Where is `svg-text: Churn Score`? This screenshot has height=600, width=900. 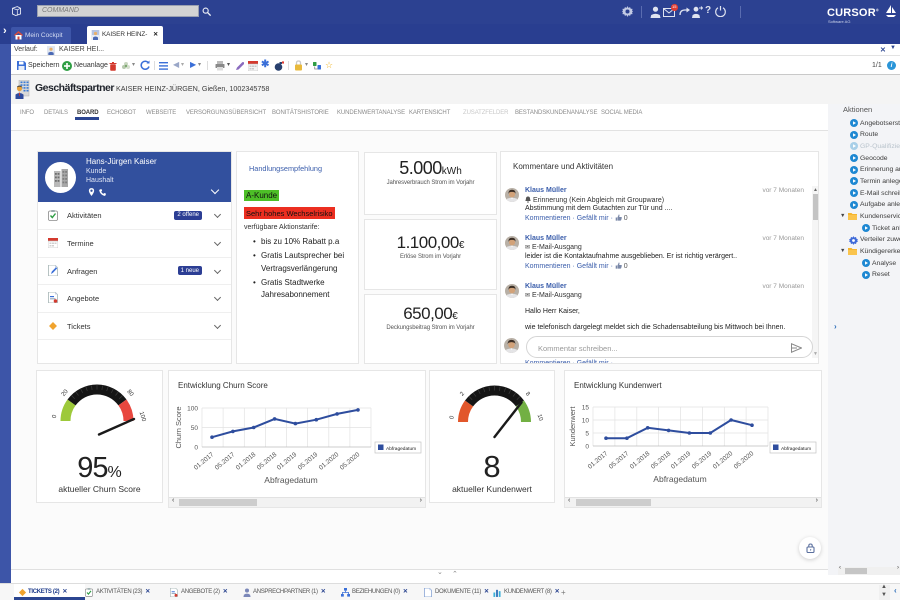 svg-text: Churn Score is located at coordinates (178, 427).